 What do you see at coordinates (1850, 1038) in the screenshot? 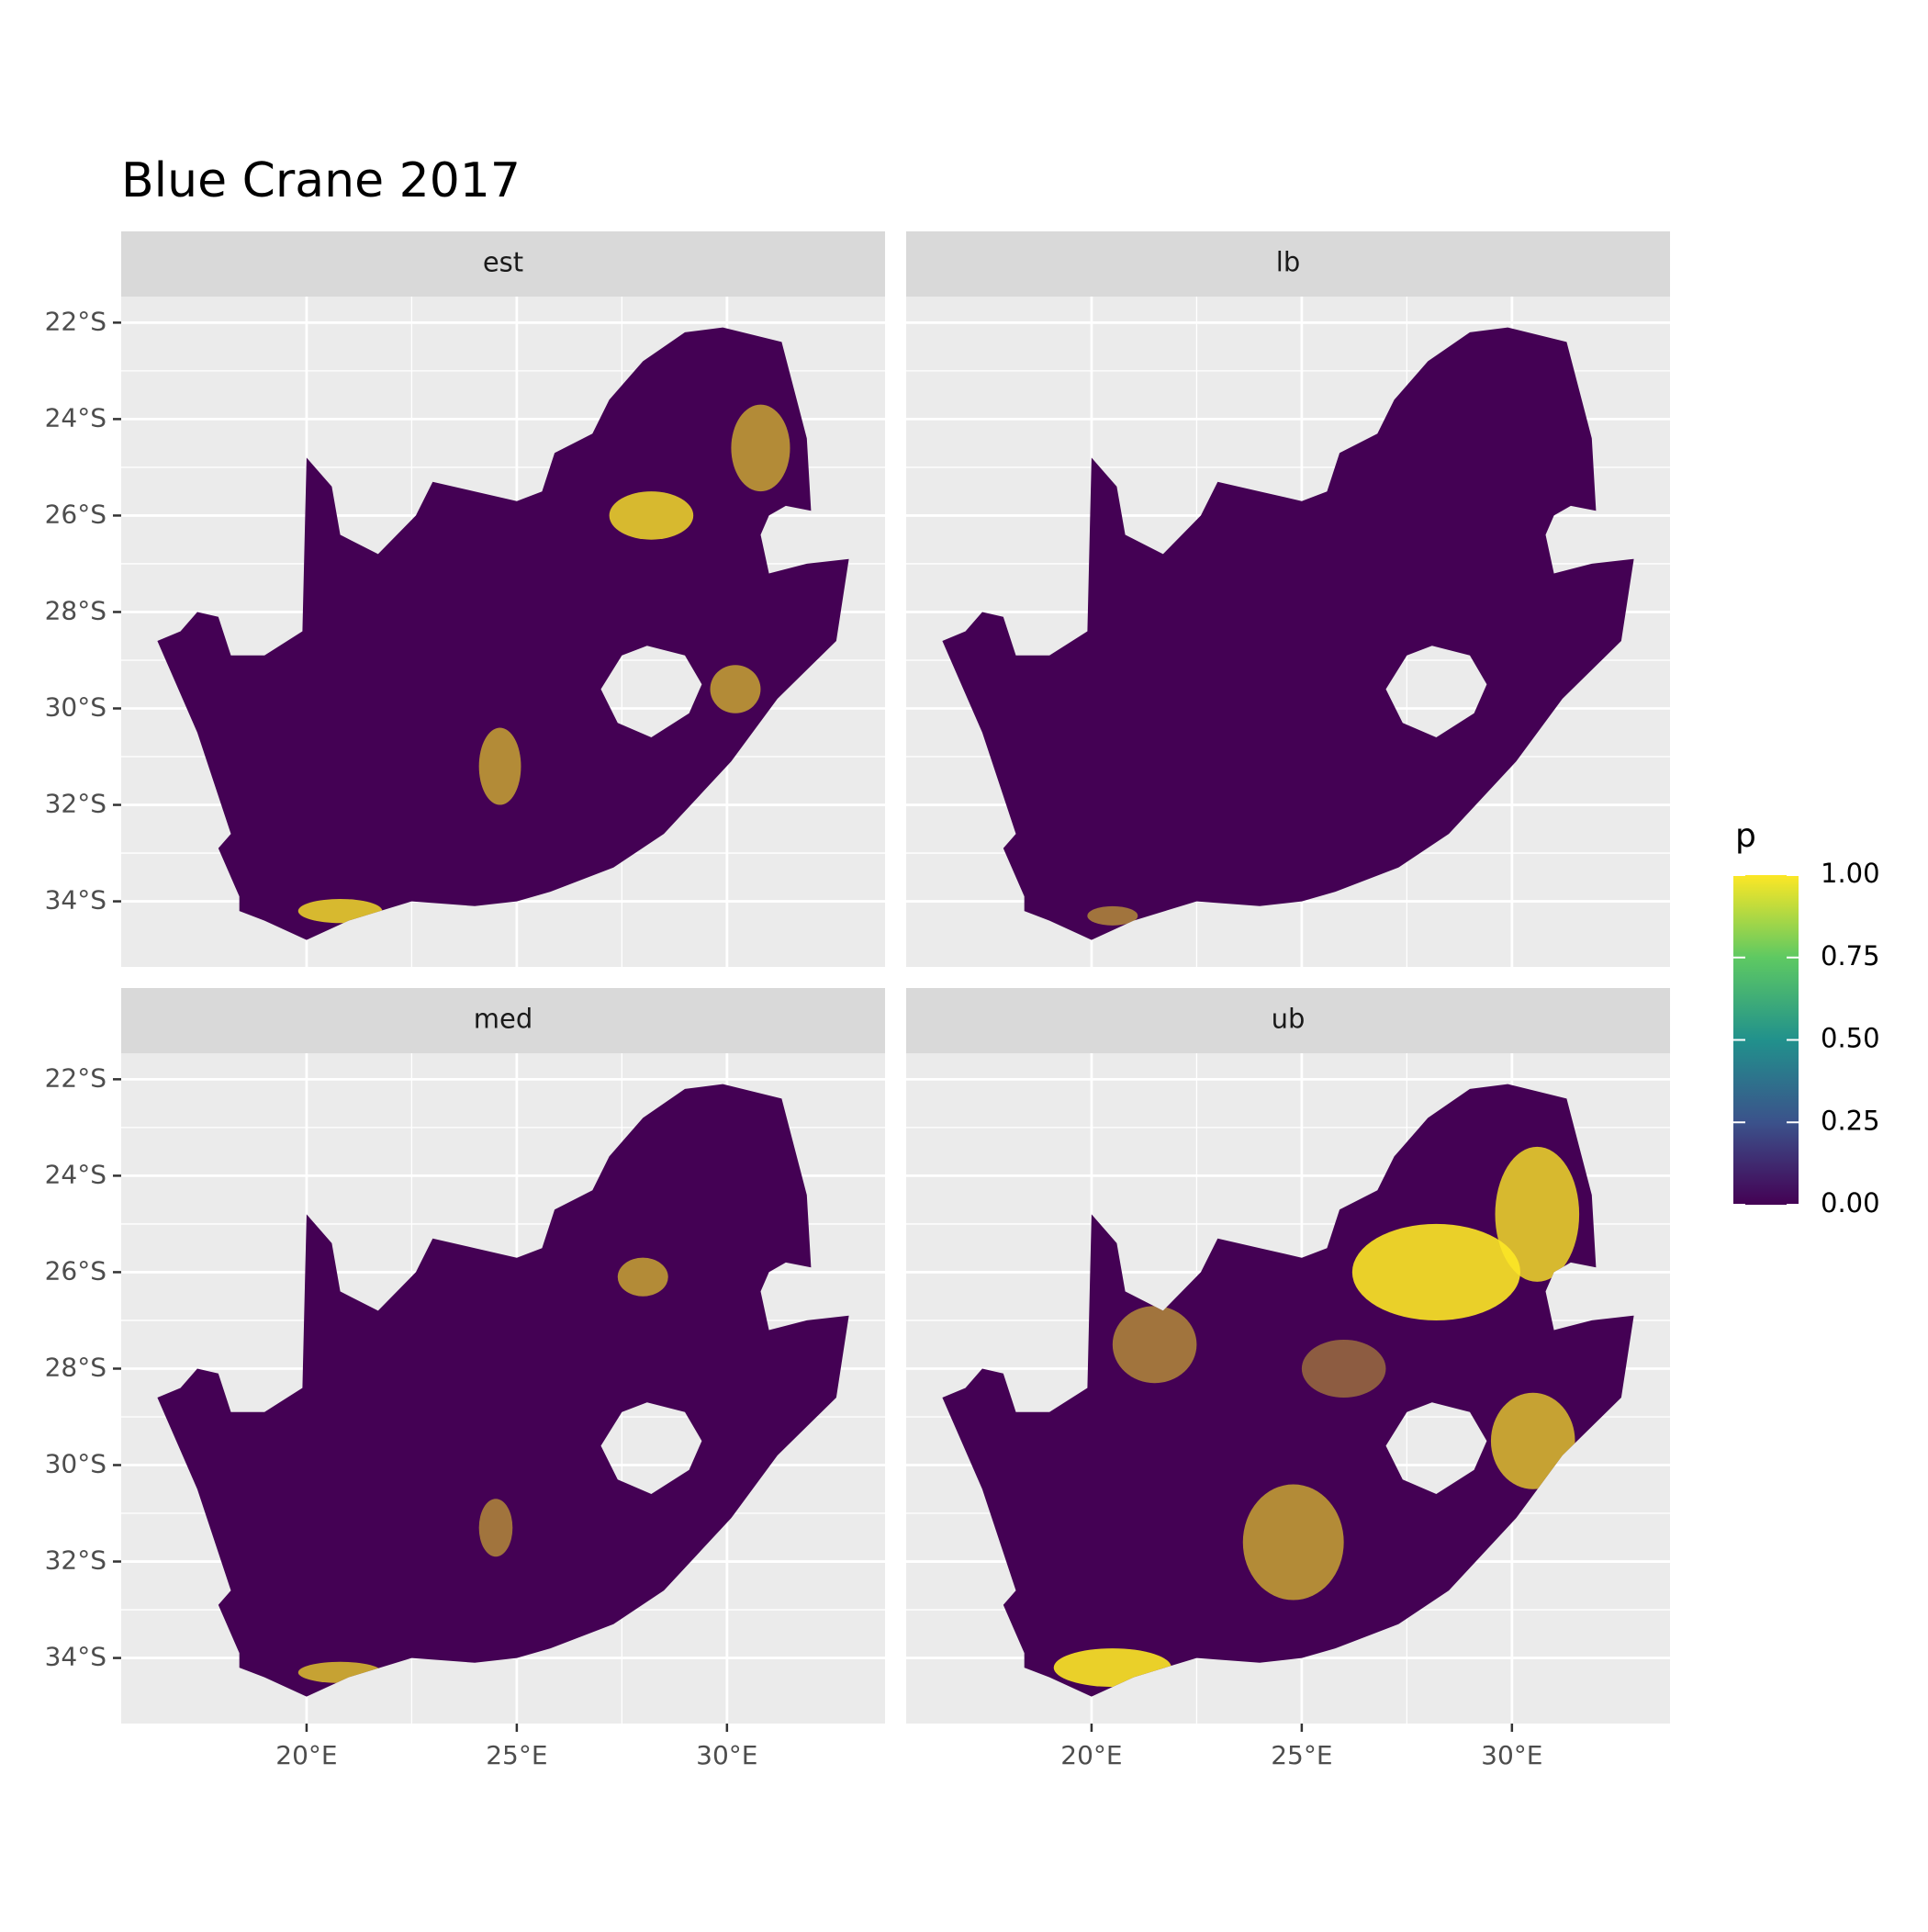
I see `legend-tick-label: 0.50` at bounding box center [1850, 1038].